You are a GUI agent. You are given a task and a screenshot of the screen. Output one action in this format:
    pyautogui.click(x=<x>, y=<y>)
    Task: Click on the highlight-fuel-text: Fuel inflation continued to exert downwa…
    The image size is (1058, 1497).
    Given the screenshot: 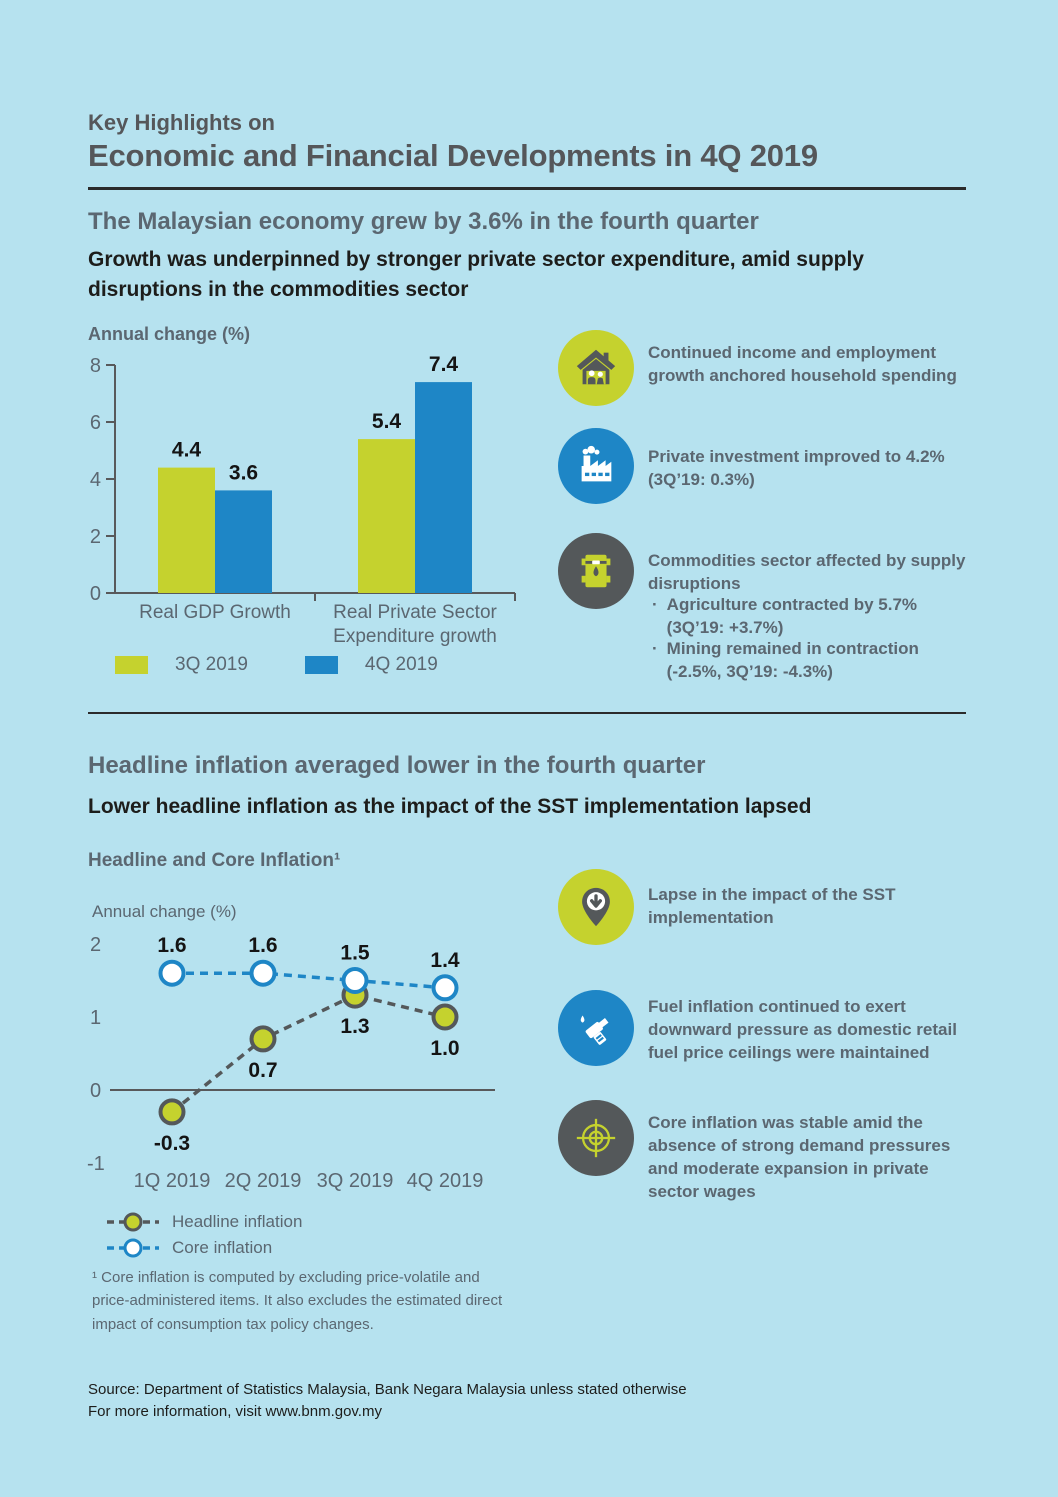 What is the action you would take?
    pyautogui.click(x=802, y=1029)
    